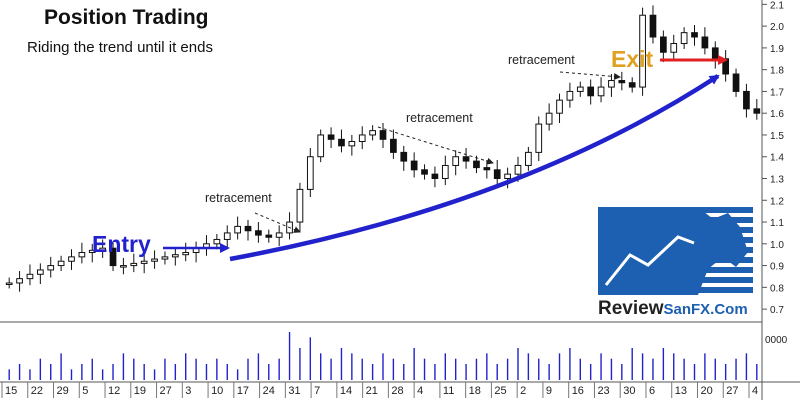 Image resolution: width=800 pixels, height=405 pixels. I want to click on x-tick-label: 25, so click(500, 391).